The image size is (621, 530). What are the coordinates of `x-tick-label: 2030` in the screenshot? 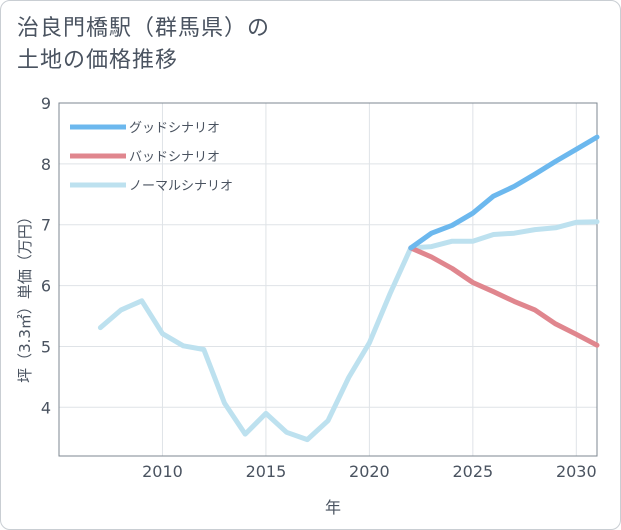 It's located at (576, 471).